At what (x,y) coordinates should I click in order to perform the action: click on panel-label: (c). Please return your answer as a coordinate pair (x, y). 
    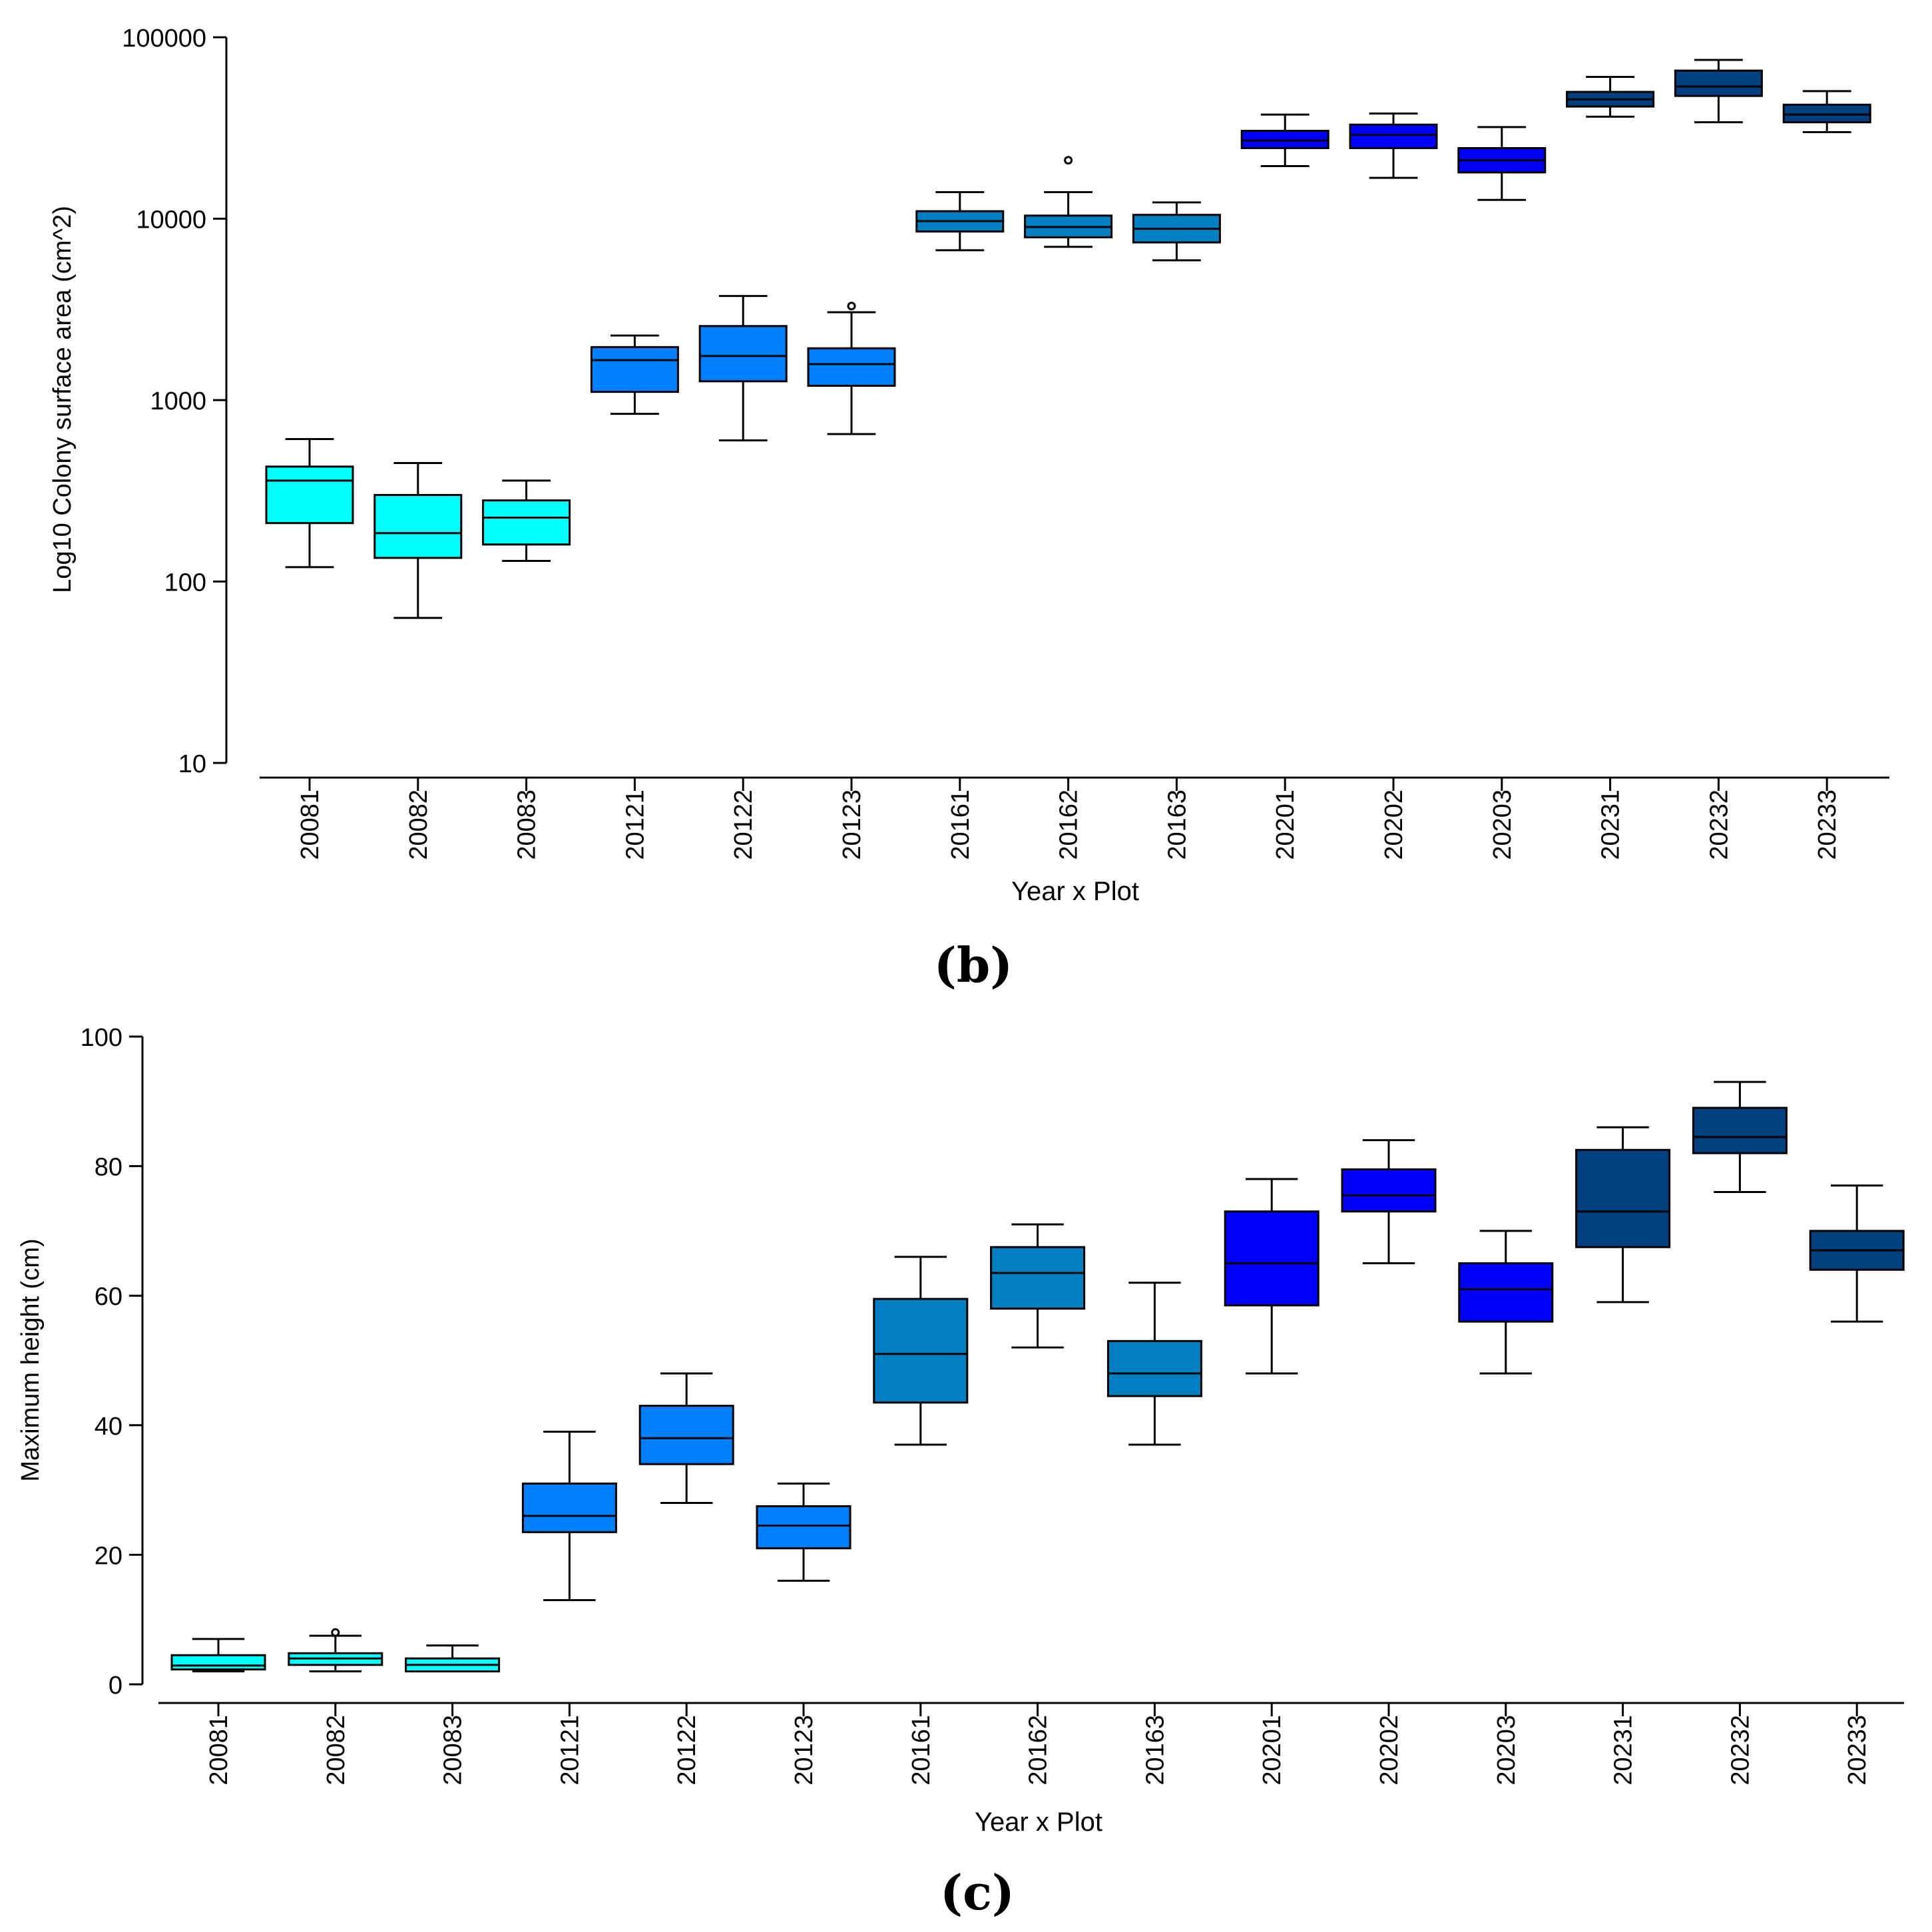
    Looking at the image, I should click on (977, 1892).